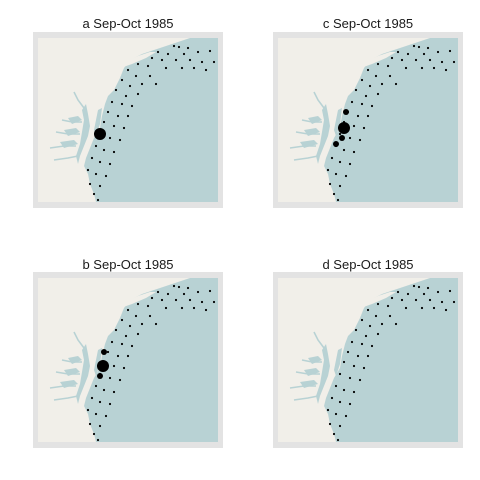 This screenshot has height=480, width=480. I want to click on map-d-svg, so click(368, 360).